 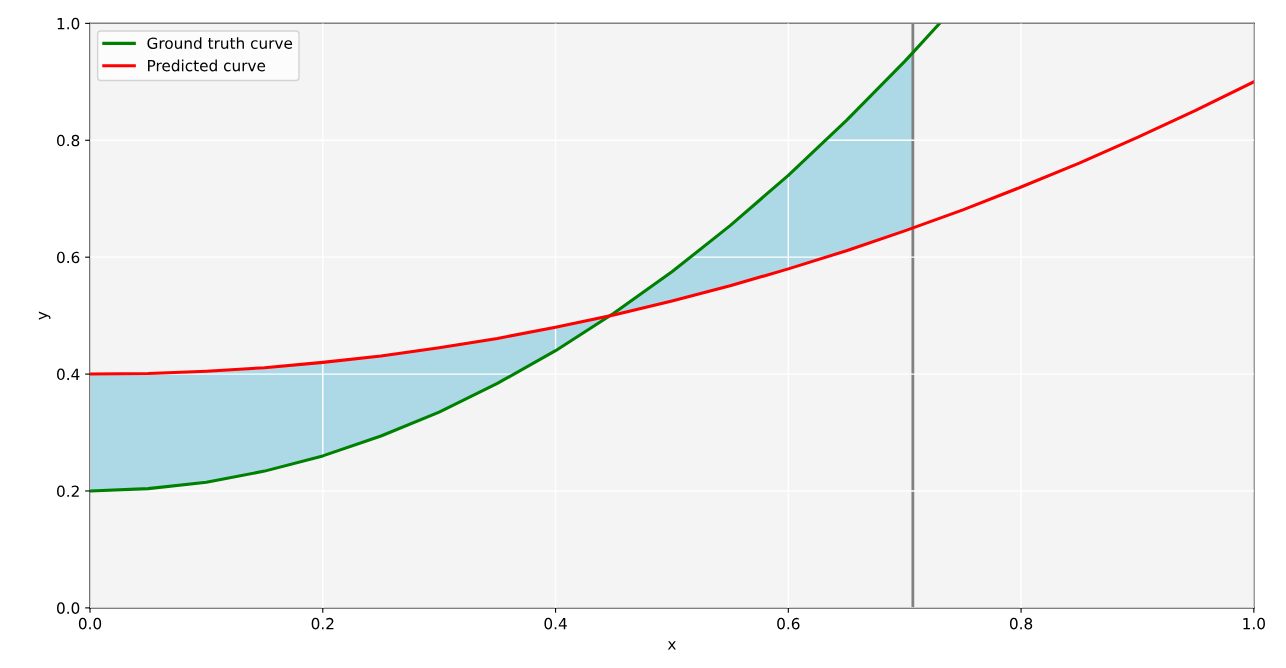 What do you see at coordinates (555, 623) in the screenshot?
I see `x-tick-label: 0.4` at bounding box center [555, 623].